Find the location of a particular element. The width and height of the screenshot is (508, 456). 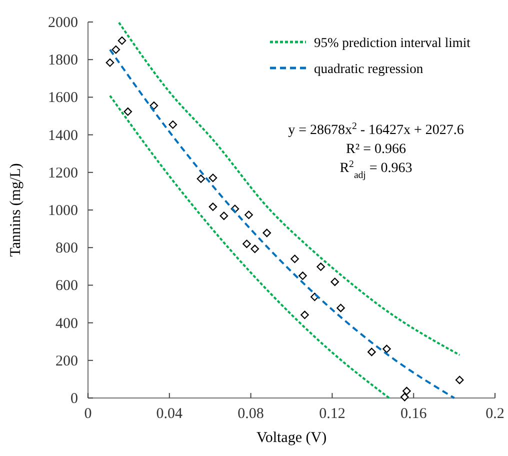

x-tick-label: 0 is located at coordinates (88, 414).